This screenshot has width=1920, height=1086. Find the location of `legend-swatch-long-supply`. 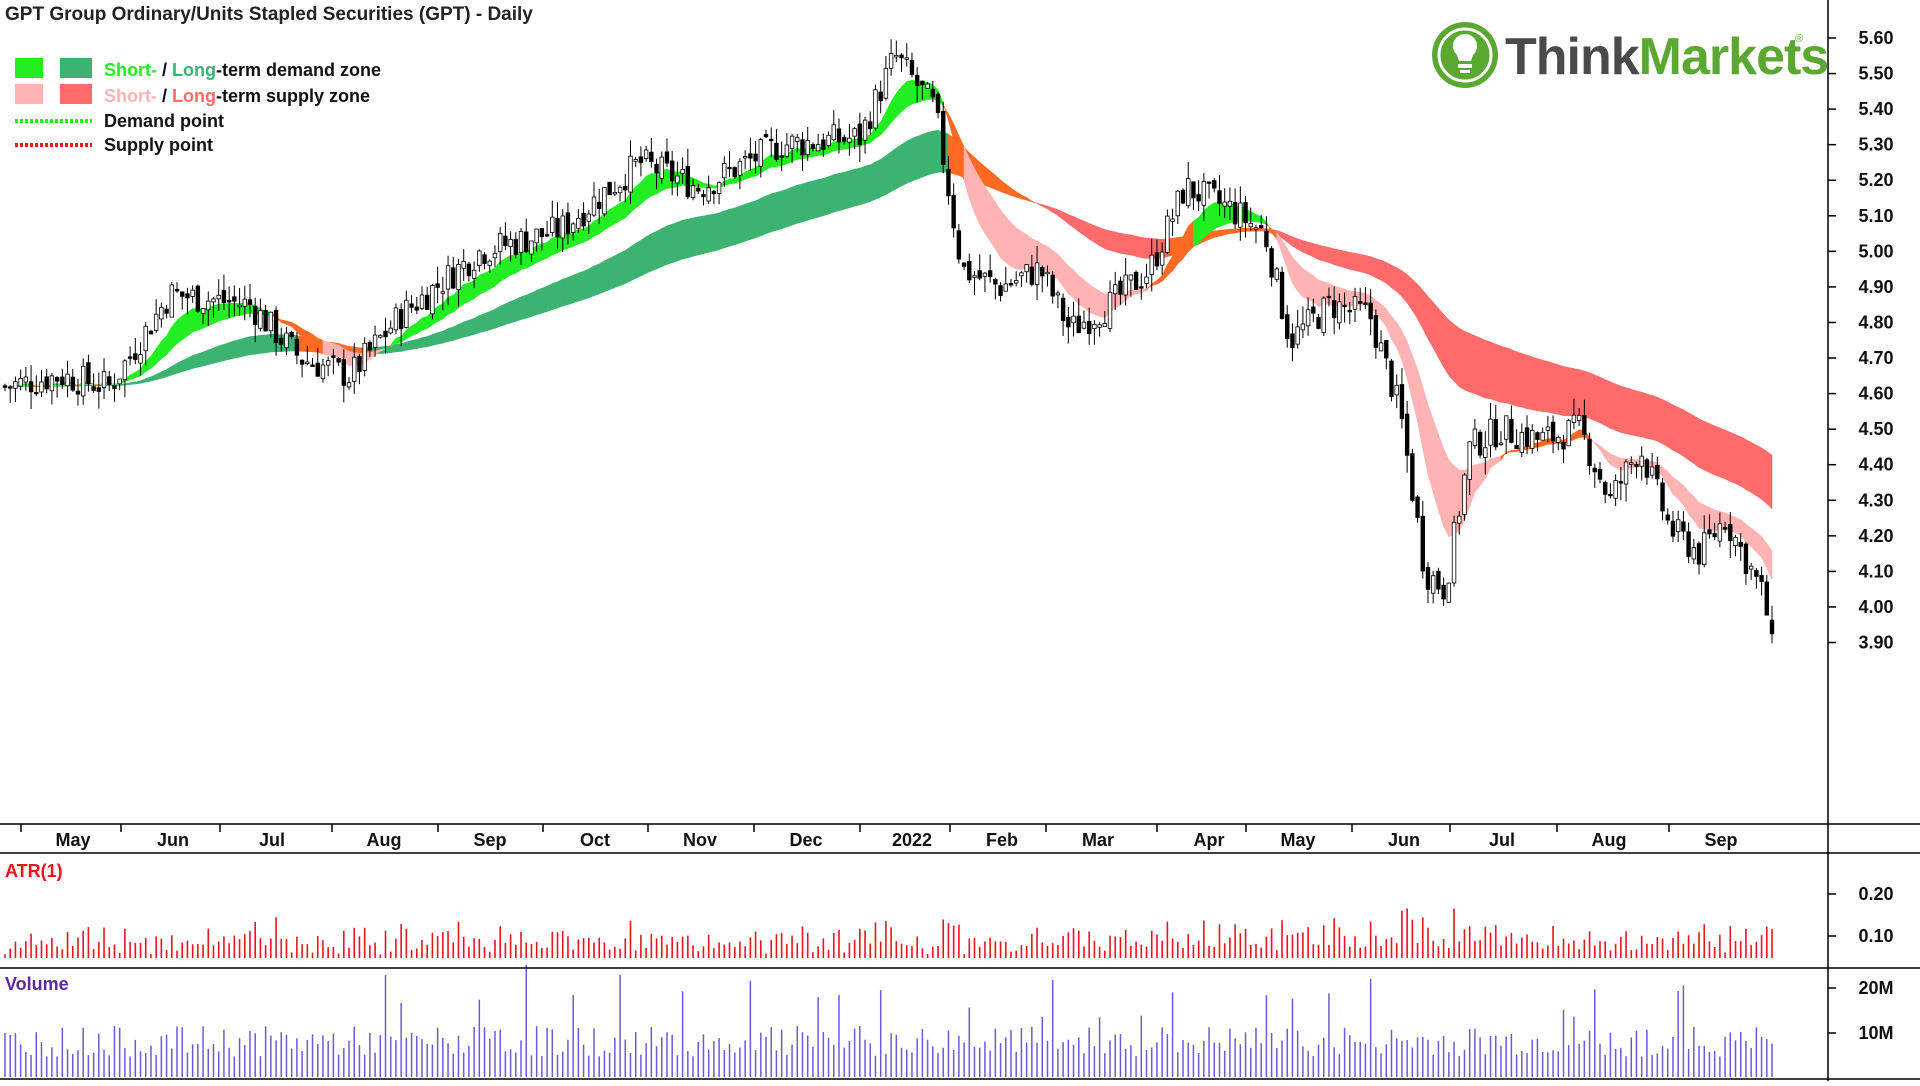

legend-swatch-long-supply is located at coordinates (76, 94).